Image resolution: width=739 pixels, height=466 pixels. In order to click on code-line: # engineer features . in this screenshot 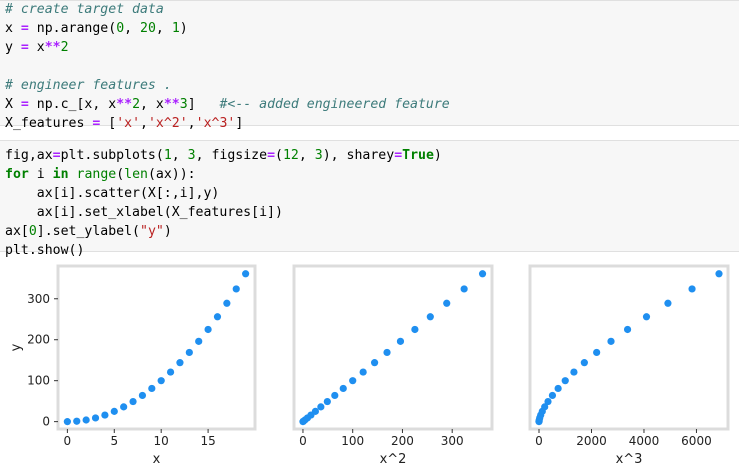, I will do `click(88, 85)`.